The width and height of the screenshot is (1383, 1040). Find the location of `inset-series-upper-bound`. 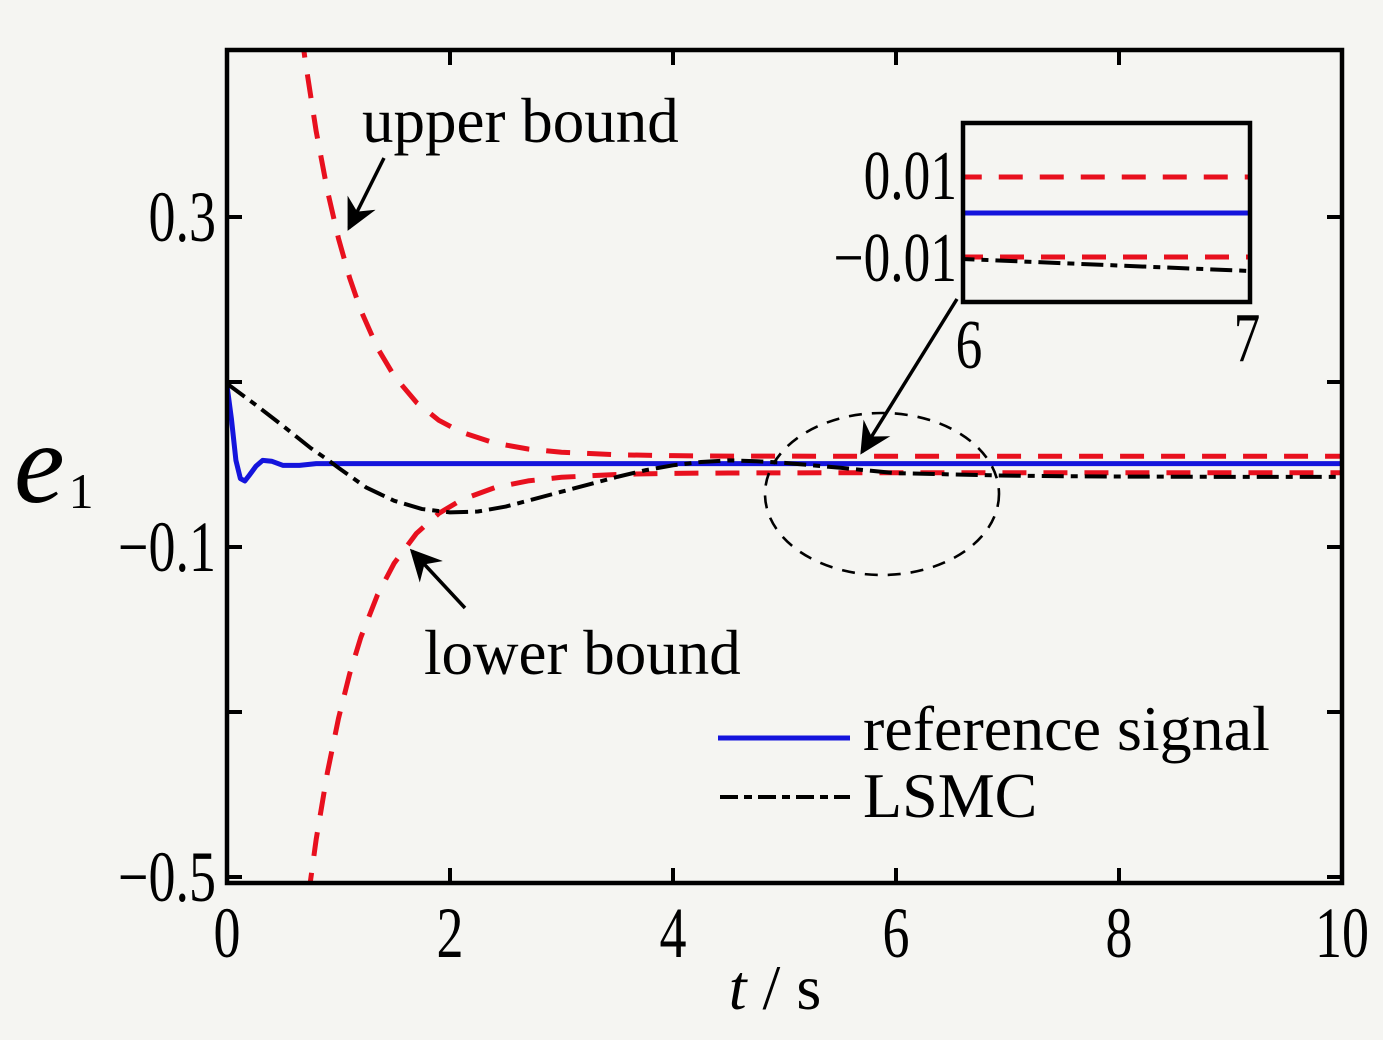

inset-series-upper-bound is located at coordinates (1106, 177).